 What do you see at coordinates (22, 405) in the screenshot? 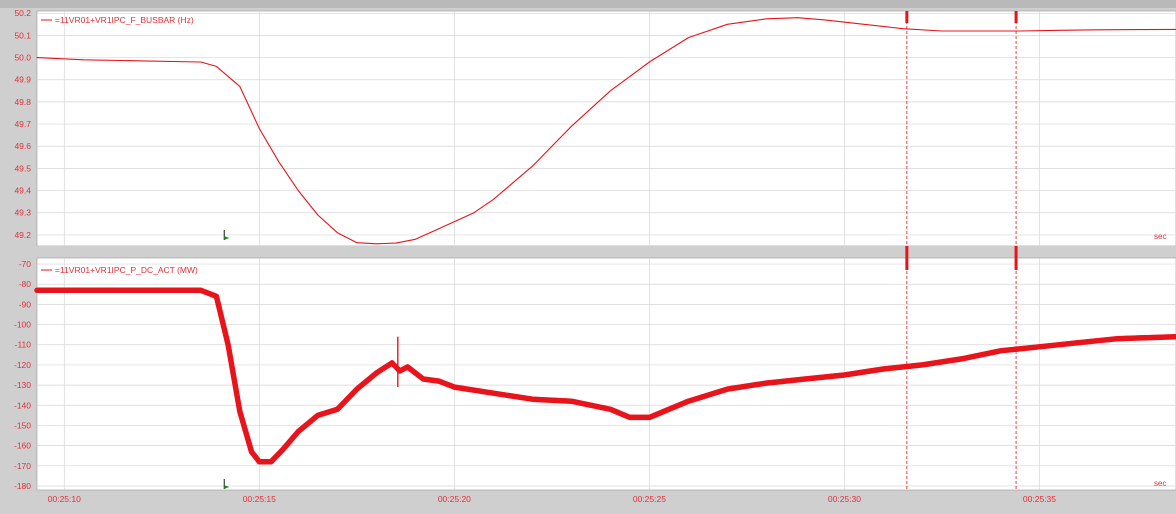
I see `y-tick-label: -140` at bounding box center [22, 405].